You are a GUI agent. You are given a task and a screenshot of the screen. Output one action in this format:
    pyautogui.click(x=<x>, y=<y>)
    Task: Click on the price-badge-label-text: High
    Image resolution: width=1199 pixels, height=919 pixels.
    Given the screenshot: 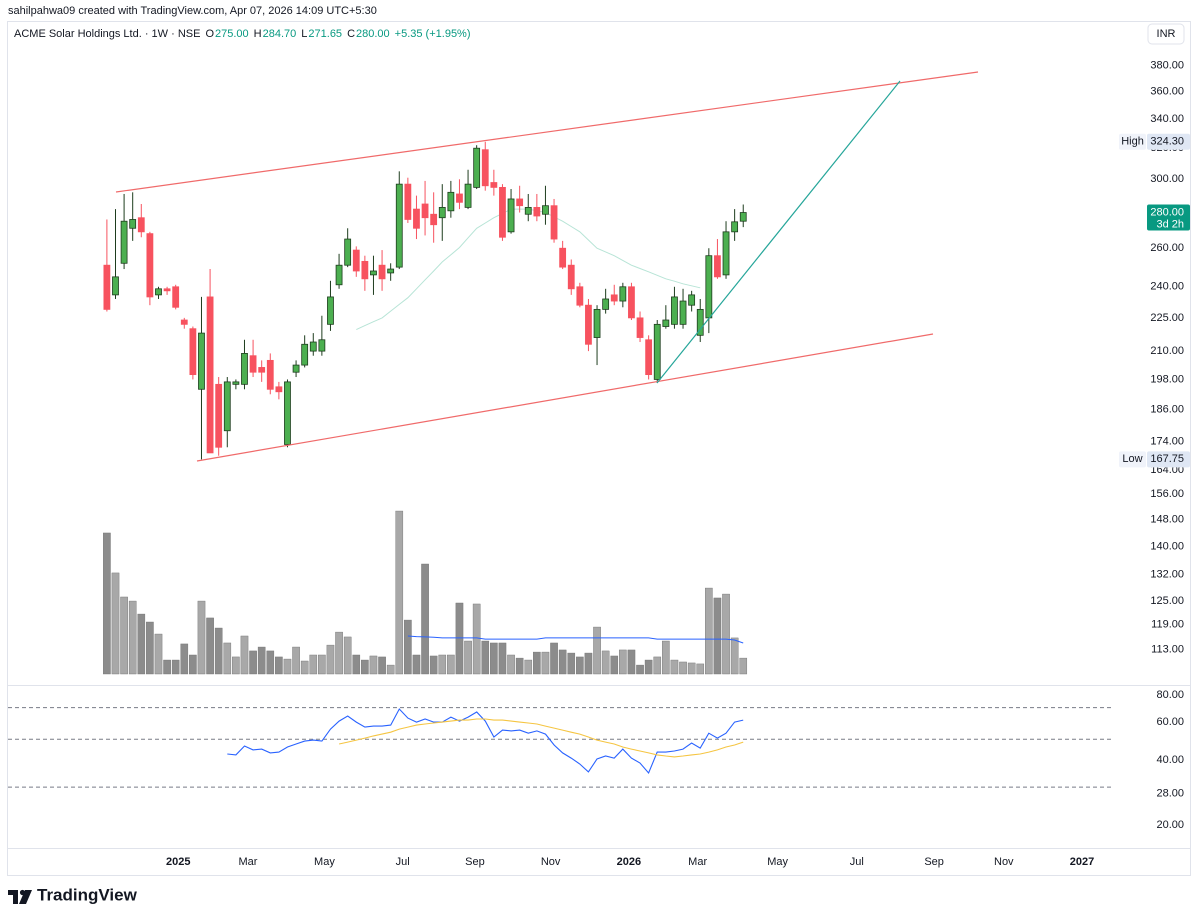 What is the action you would take?
    pyautogui.click(x=1132, y=142)
    